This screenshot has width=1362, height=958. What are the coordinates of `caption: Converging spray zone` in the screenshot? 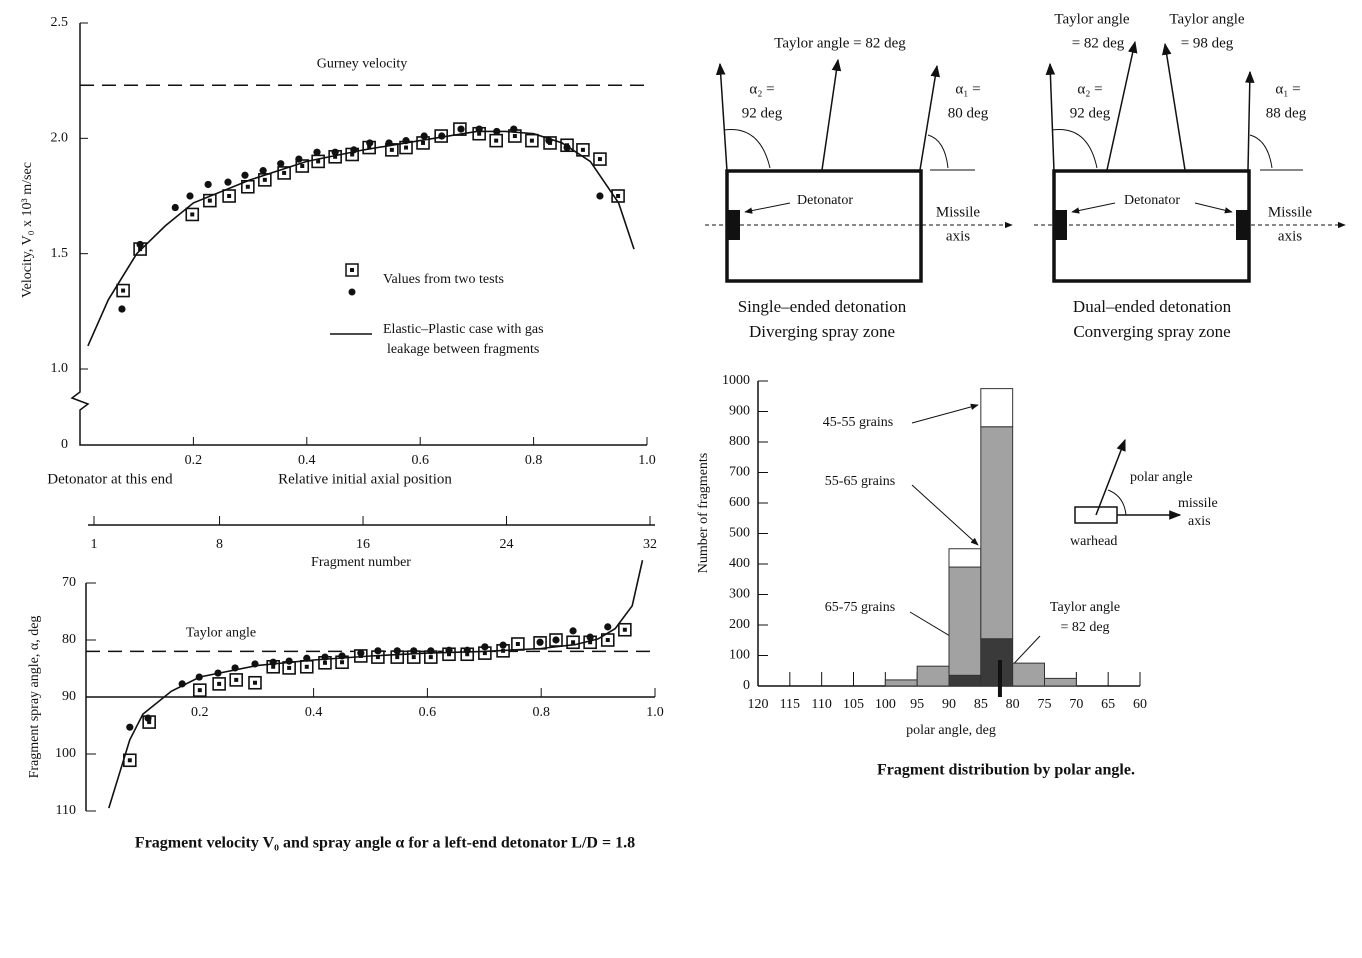 It's located at (1151, 331).